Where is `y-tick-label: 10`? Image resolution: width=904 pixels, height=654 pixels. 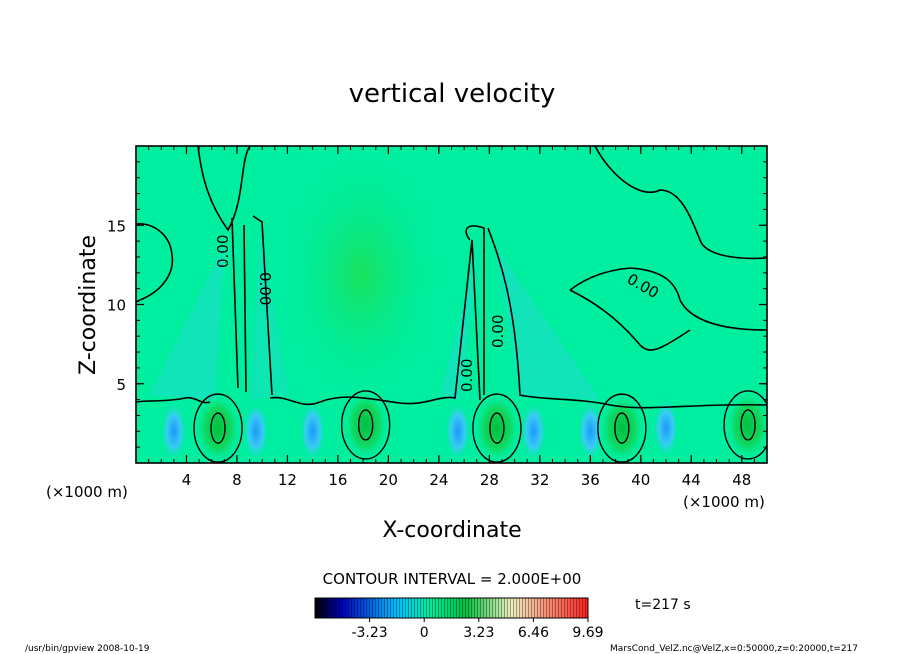 y-tick-label: 10 is located at coordinates (116, 306).